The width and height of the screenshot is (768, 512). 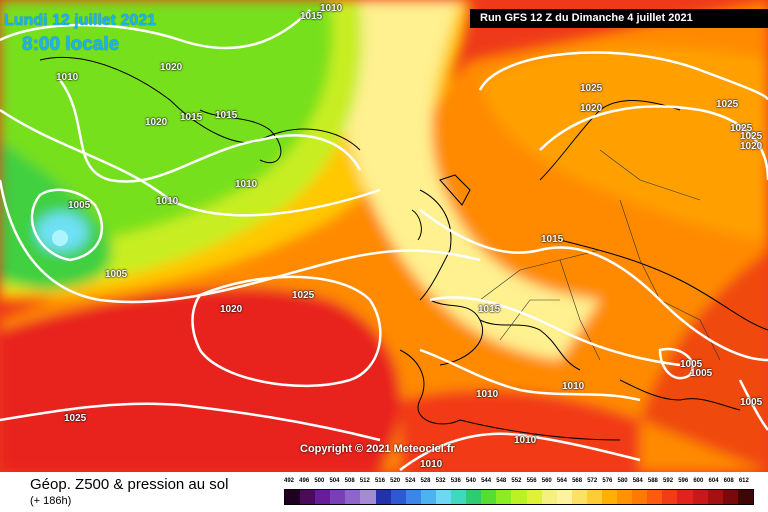 I want to click on legend-value: 556, so click(x=531, y=481).